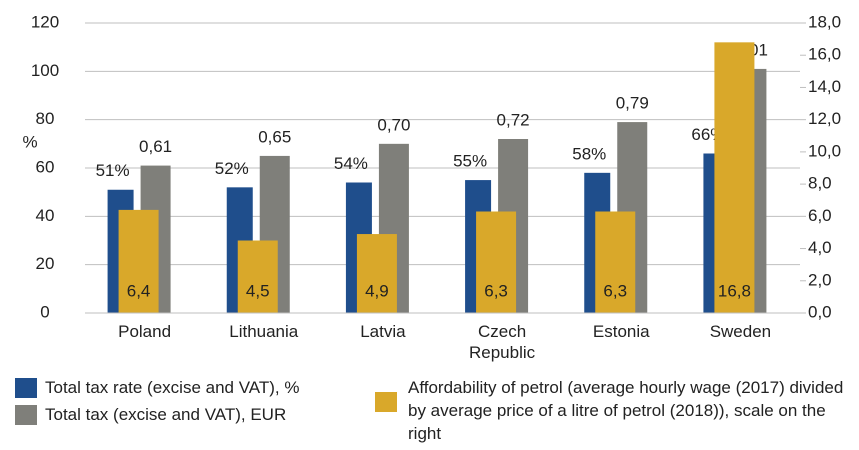 This screenshot has width=859, height=450. Describe the element at coordinates (29, 141) in the screenshot. I see `y-axis-label: %` at that location.